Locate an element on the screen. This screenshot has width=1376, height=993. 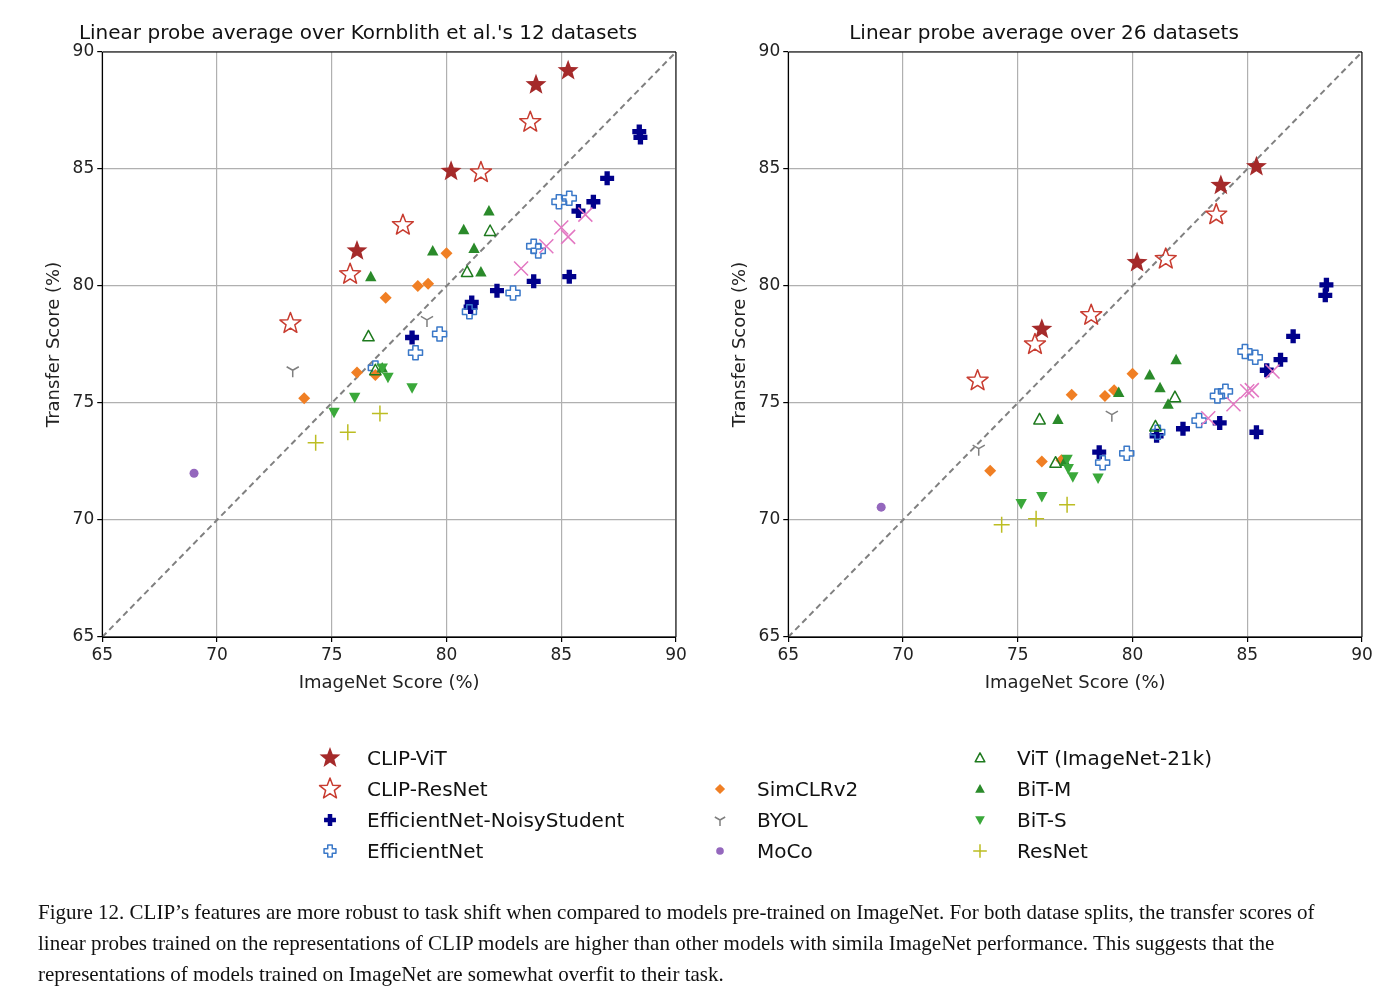
chart-title: Linear probe average over 26 datasets is located at coordinates (1044, 32).